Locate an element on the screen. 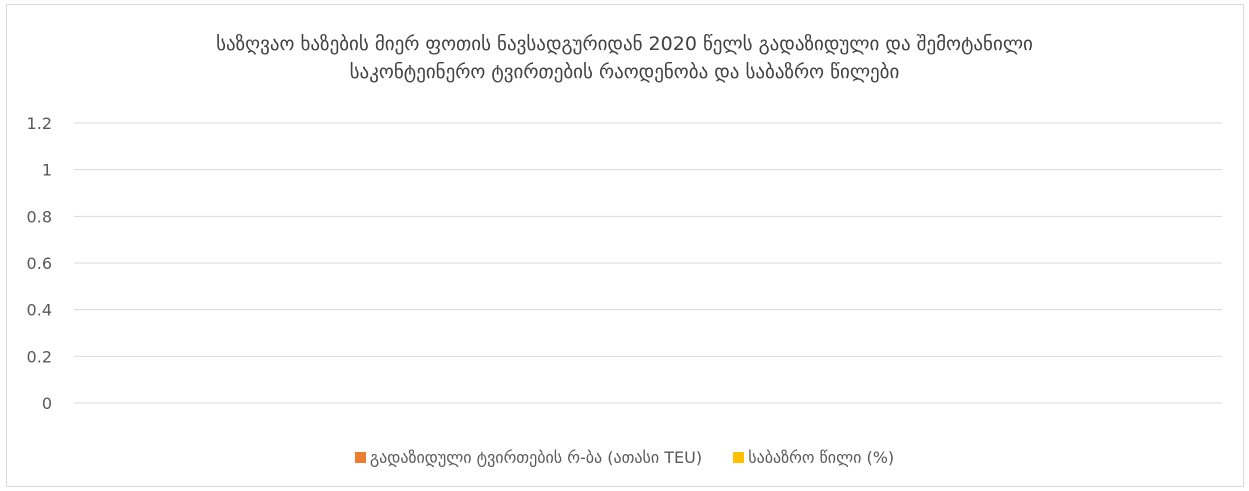 This screenshot has height=491, width=1249. y-tick-label-3: 0.6 is located at coordinates (39, 263).